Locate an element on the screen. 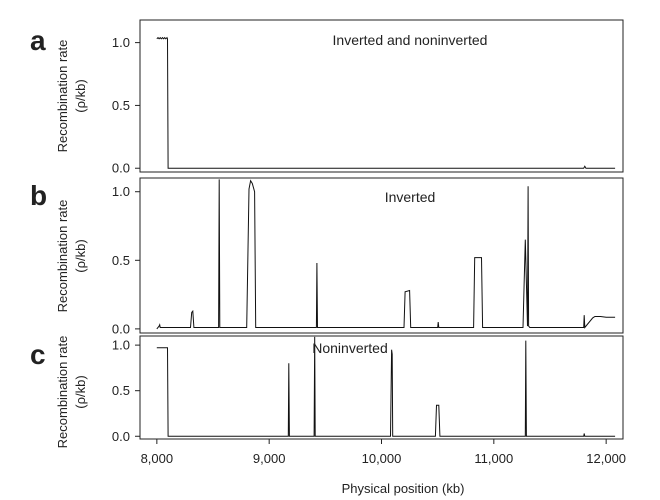 The height and width of the screenshot is (500, 660). x-tick-label: 8,000 is located at coordinates (157, 458).